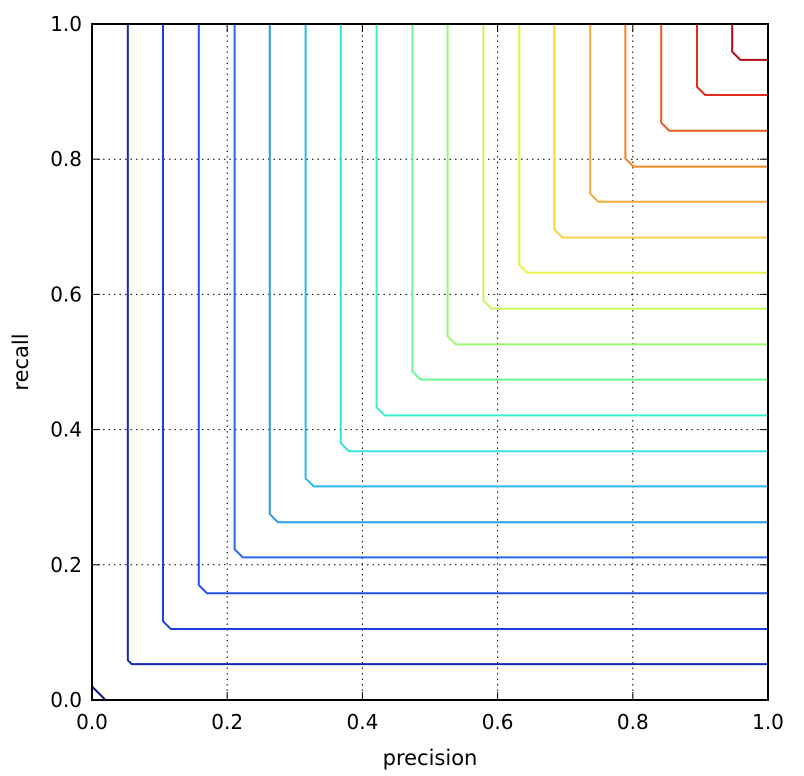 Image resolution: width=804 pixels, height=776 pixels. I want to click on y-axis-label: recall, so click(21, 361).